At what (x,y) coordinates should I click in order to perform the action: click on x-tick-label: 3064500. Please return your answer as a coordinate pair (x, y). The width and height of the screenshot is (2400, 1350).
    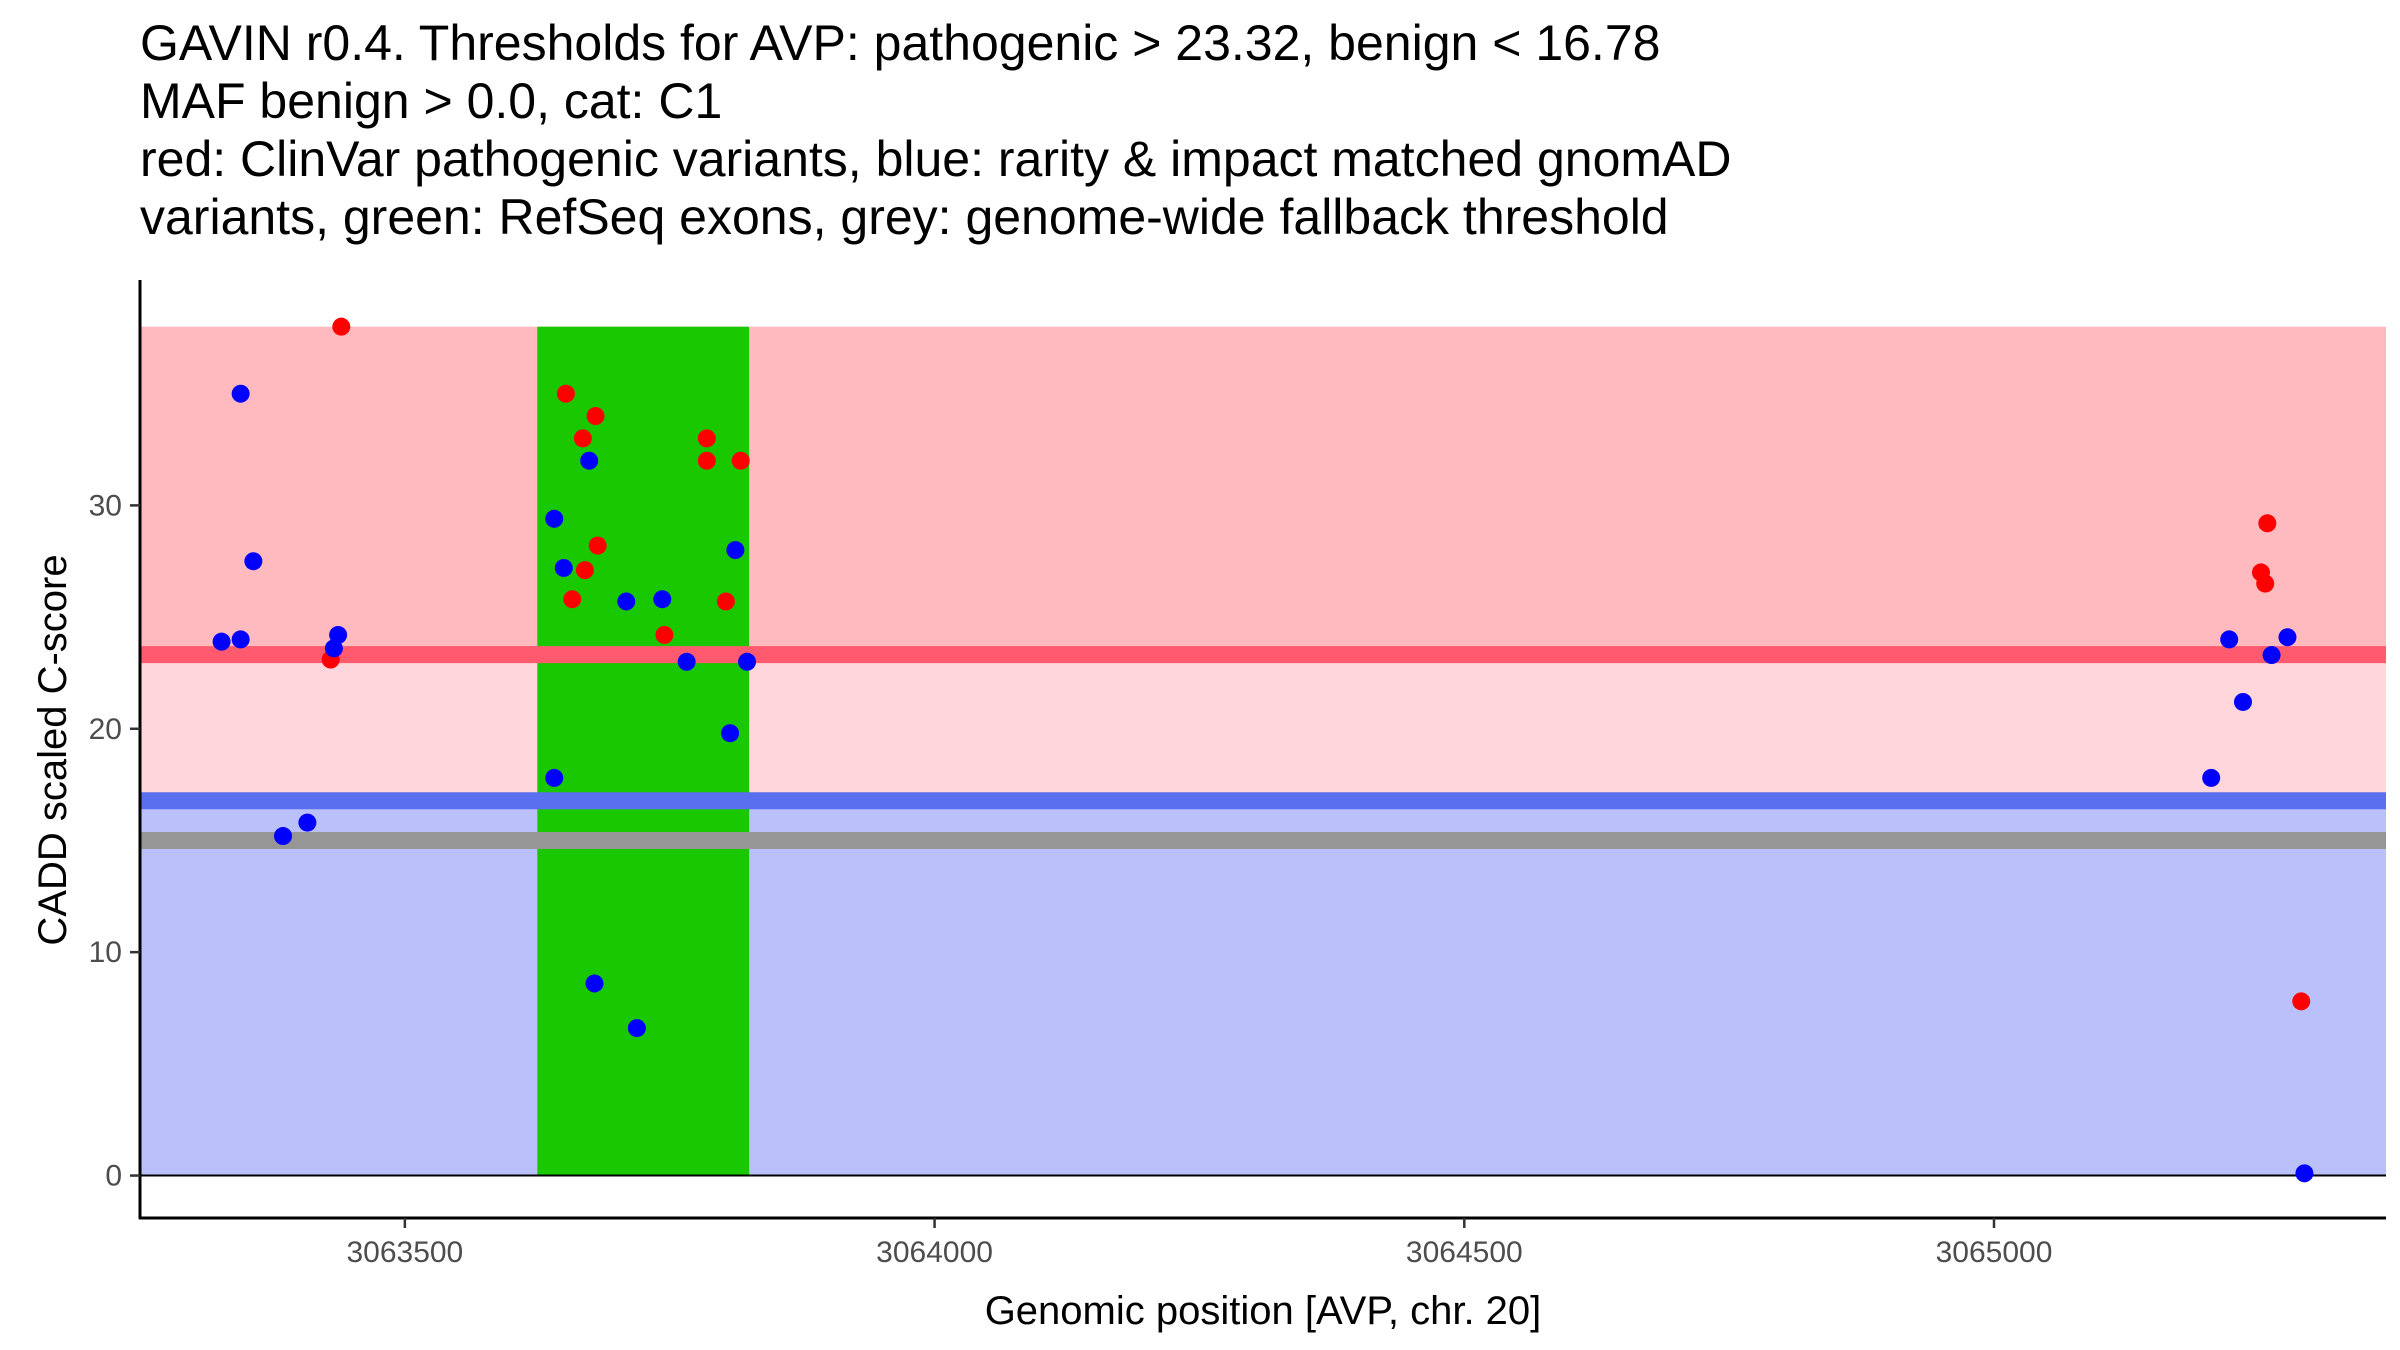
    Looking at the image, I should click on (1464, 1252).